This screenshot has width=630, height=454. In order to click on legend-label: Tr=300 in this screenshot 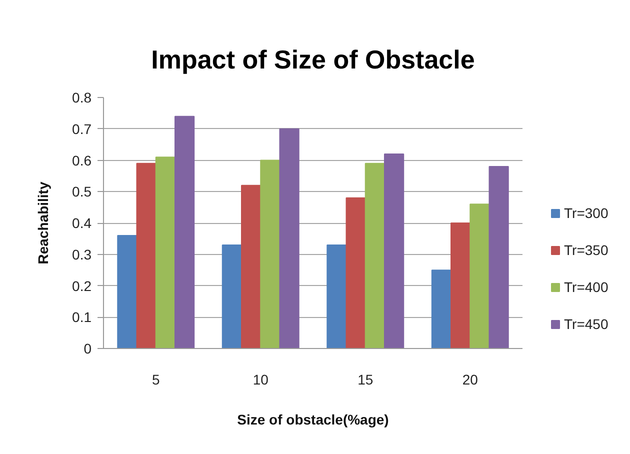, I will do `click(586, 213)`.